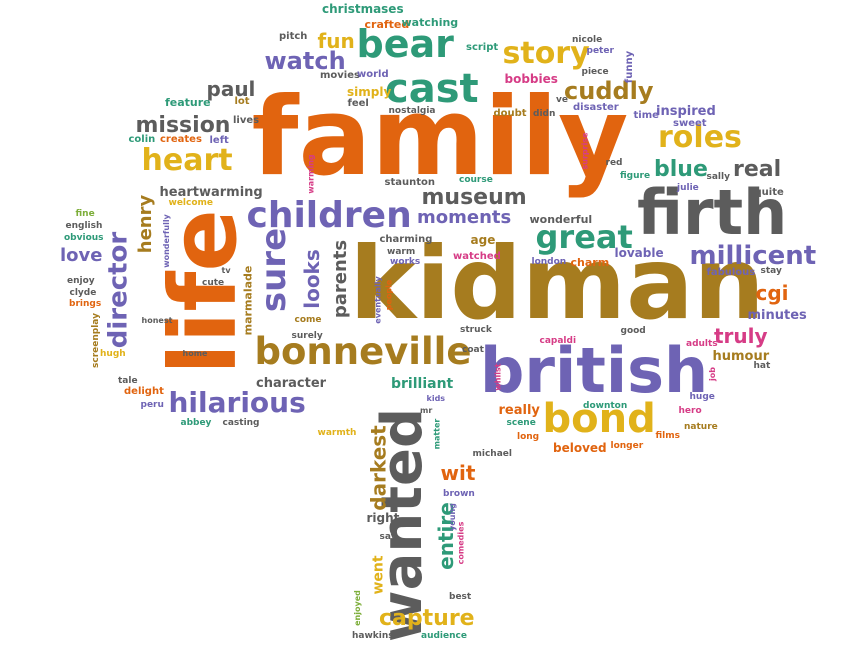  Describe the element at coordinates (85, 303) in the screenshot. I see `word-brings: brings` at that location.